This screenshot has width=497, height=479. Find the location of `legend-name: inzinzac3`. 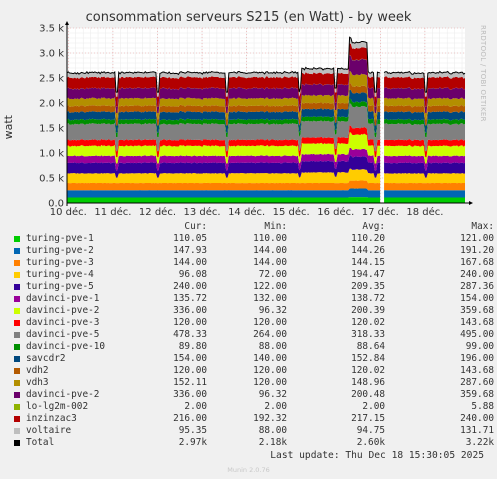

legend-name: inzinzac3 is located at coordinates (51, 418).